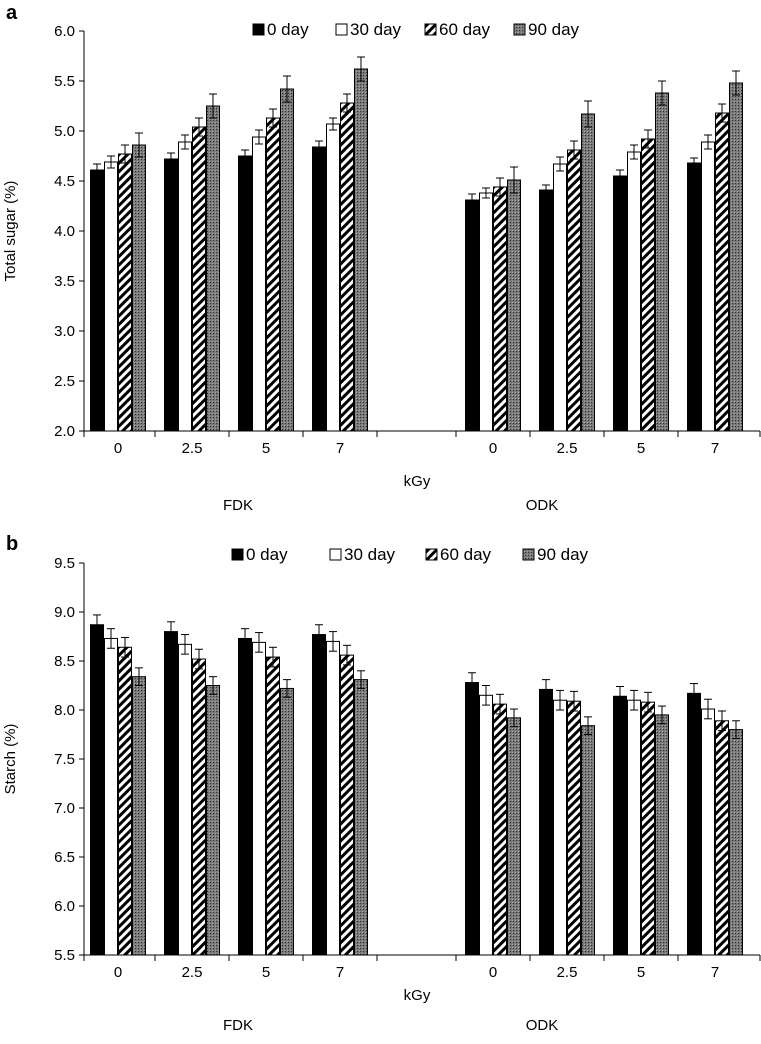 The height and width of the screenshot is (1044, 761). Describe the element at coordinates (12, 544) in the screenshot. I see `panel-label: b` at that location.